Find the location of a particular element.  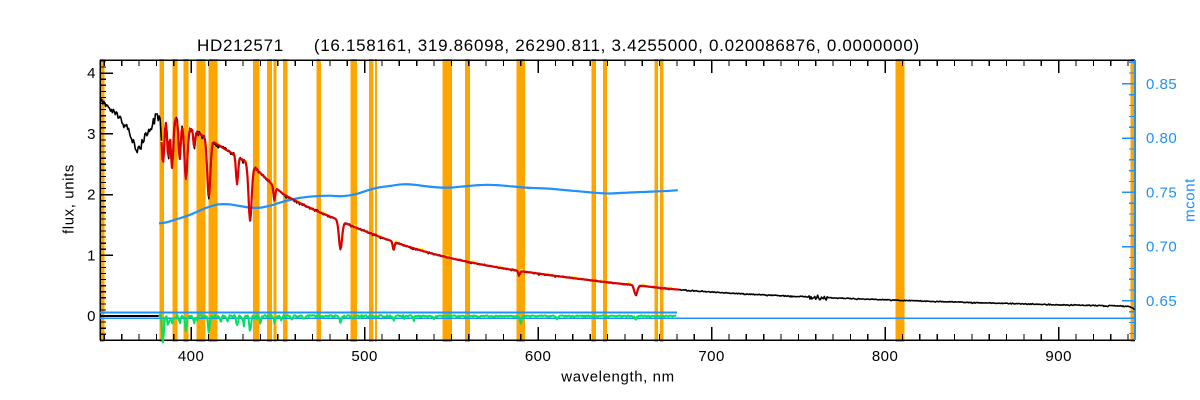

x-tick-label: 600 is located at coordinates (538, 356).